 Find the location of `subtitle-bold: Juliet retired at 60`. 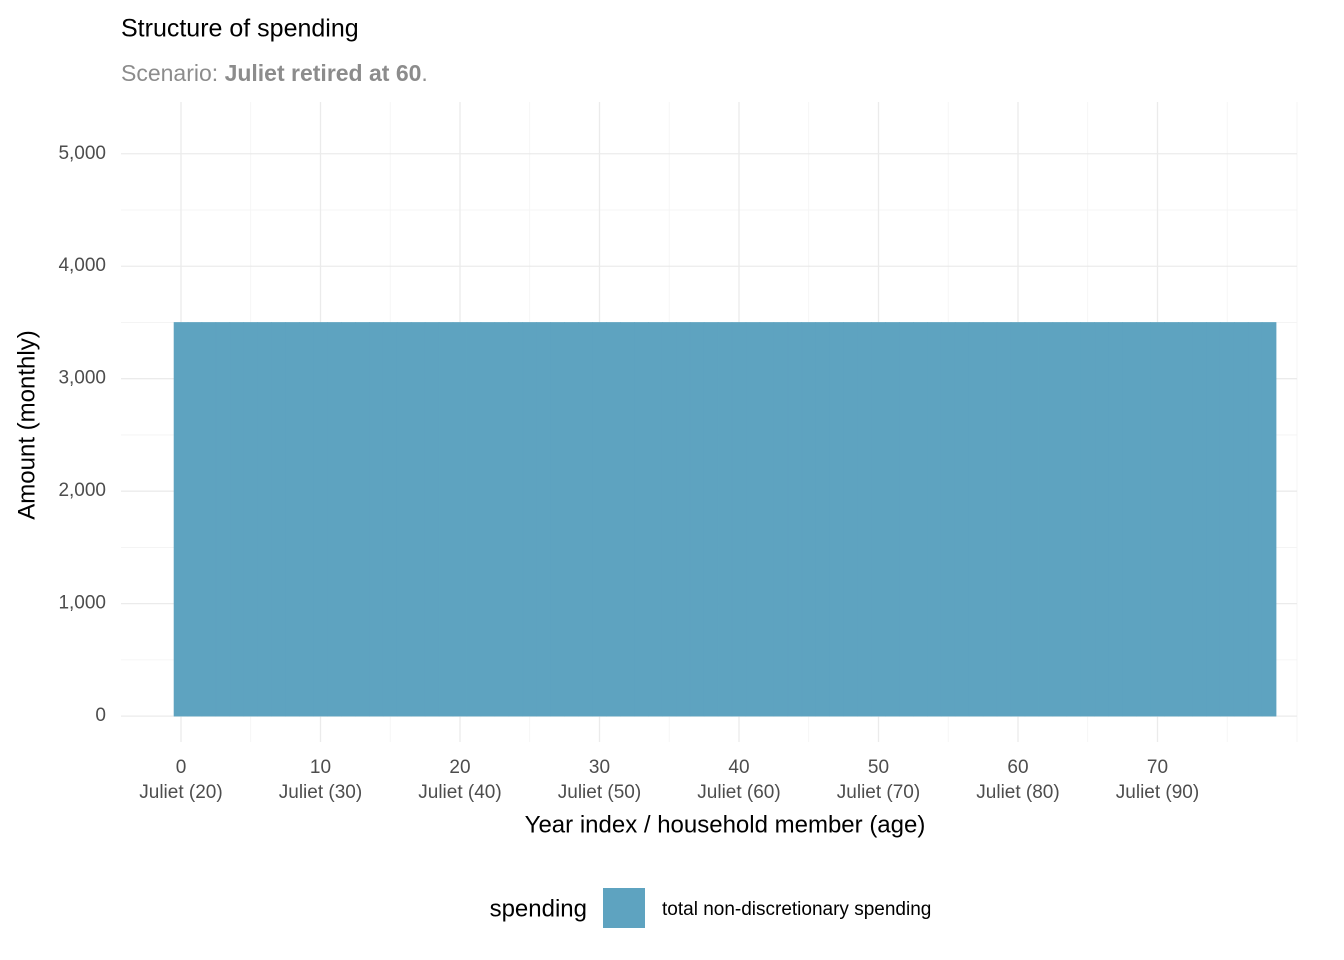

subtitle-bold: Juliet retired at 60 is located at coordinates (323, 73).